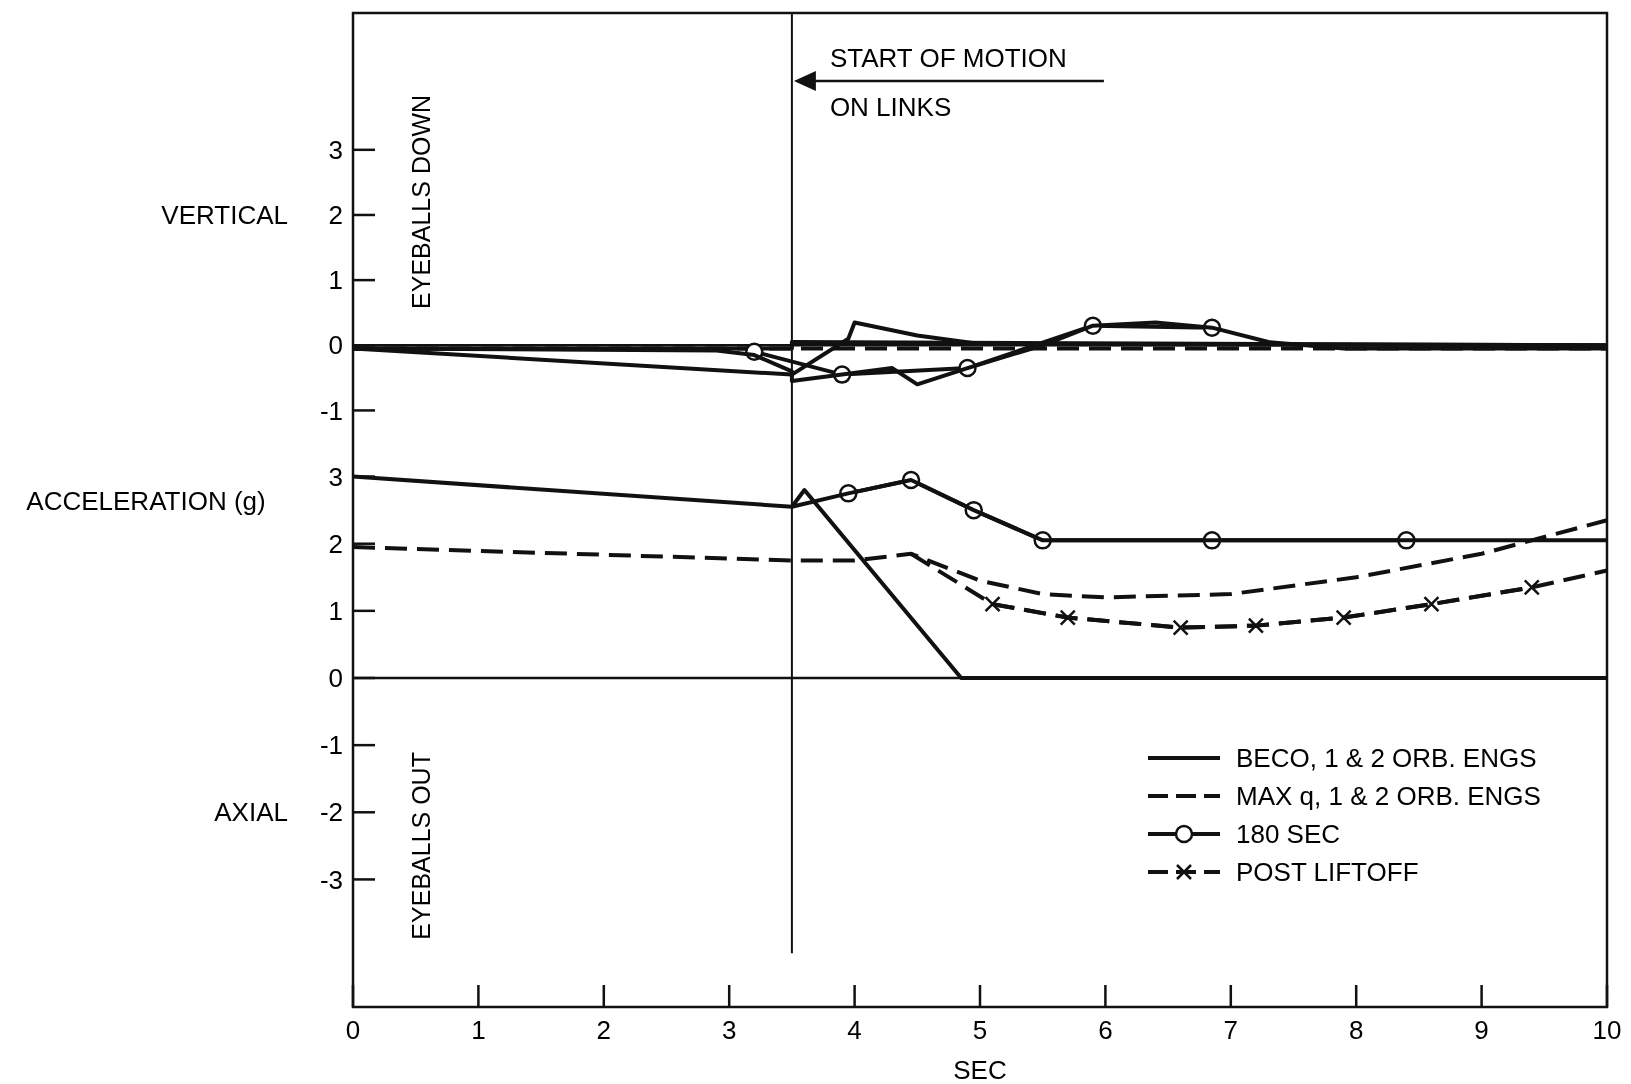 This screenshot has width=1631, height=1084. Describe the element at coordinates (331, 879) in the screenshot. I see `y-tick-label: -3` at that location.